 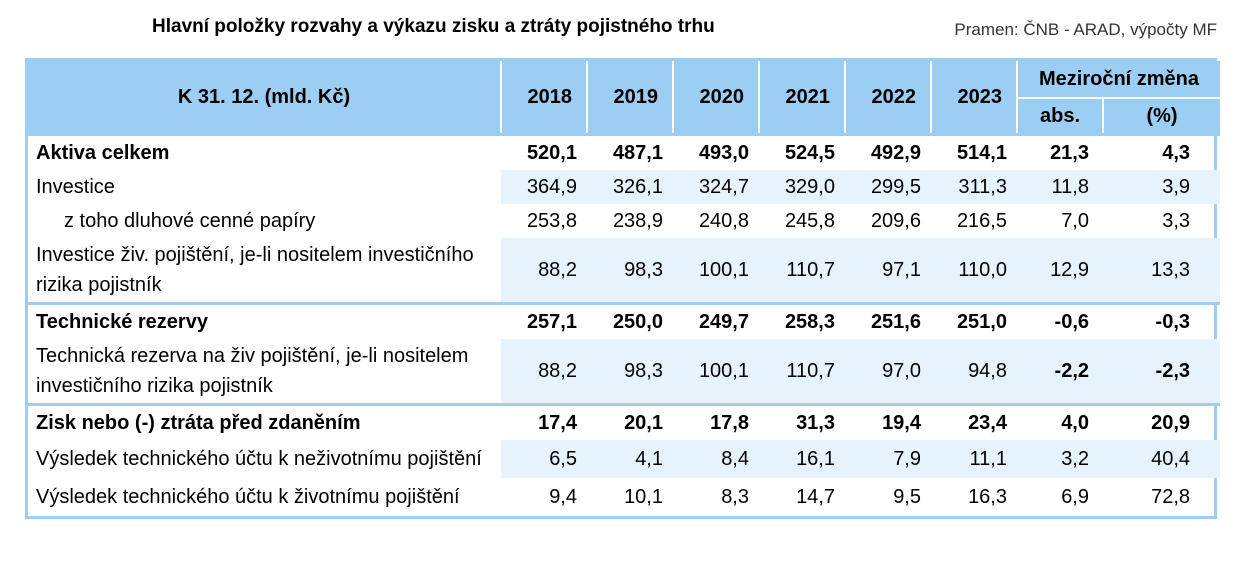 What do you see at coordinates (723, 220) in the screenshot?
I see `cell-value: 240,8` at bounding box center [723, 220].